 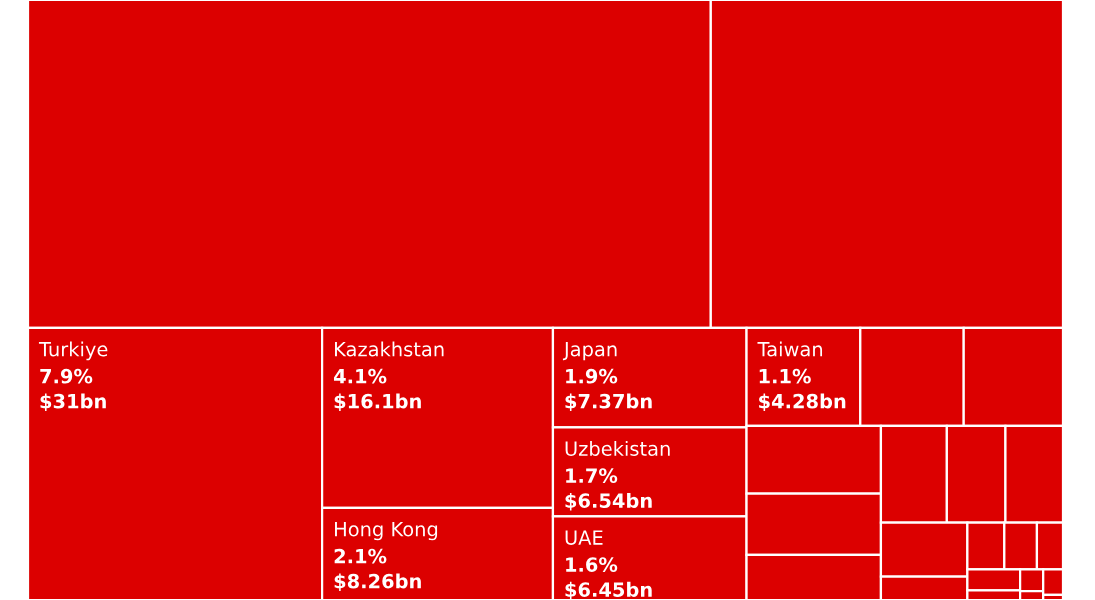 I want to click on category-label: Turkiye, so click(x=73, y=351).